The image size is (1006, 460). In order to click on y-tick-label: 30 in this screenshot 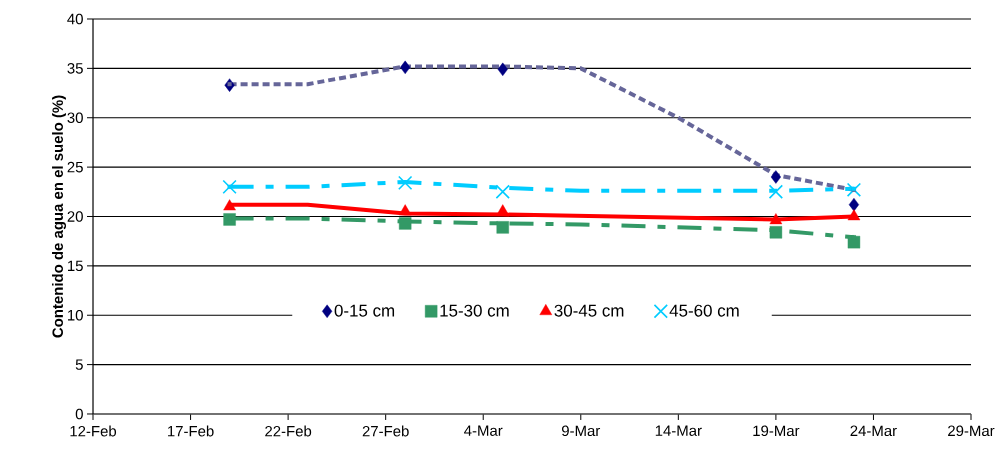, I will do `click(75, 118)`.